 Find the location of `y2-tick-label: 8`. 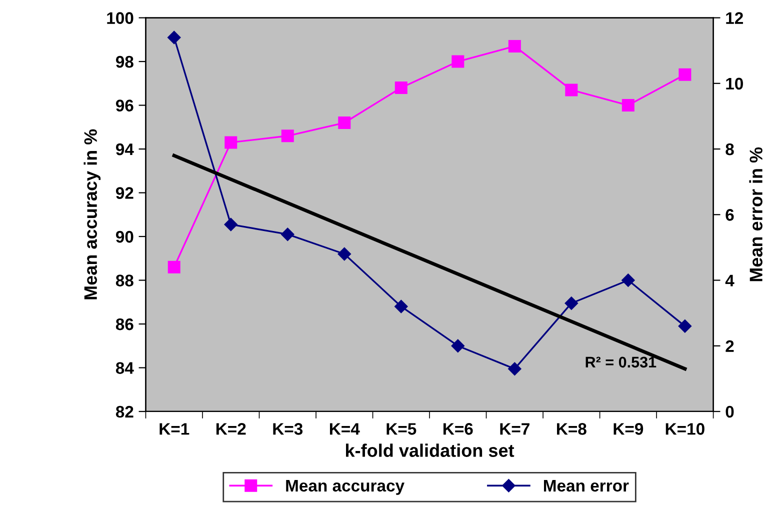

y2-tick-label: 8 is located at coordinates (730, 149).